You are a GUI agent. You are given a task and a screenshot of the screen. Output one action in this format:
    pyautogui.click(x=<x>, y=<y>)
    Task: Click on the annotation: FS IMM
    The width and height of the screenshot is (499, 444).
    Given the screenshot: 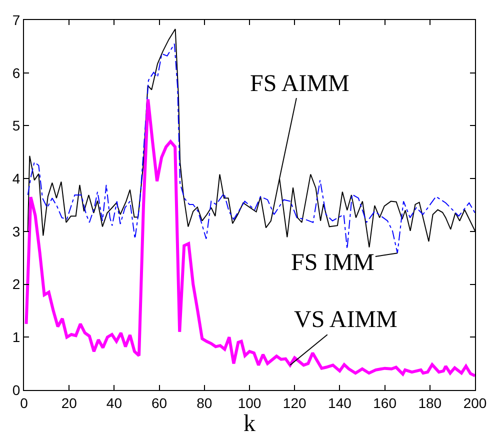 What is the action you would take?
    pyautogui.click(x=332, y=263)
    